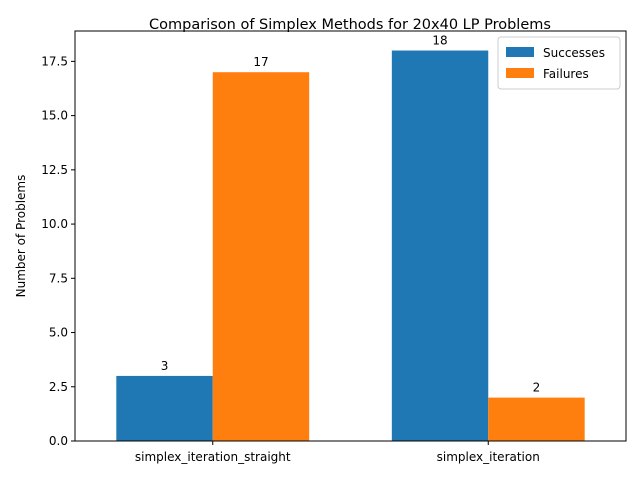 This screenshot has height=480, width=640. Describe the element at coordinates (213, 457) in the screenshot. I see `x-tick-label: simplex_iteration_straight` at that location.